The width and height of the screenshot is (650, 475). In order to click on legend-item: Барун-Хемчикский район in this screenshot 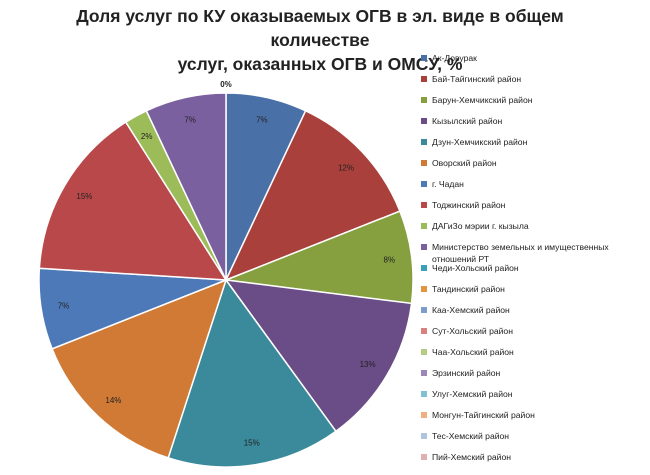, I will do `click(535, 104)`.